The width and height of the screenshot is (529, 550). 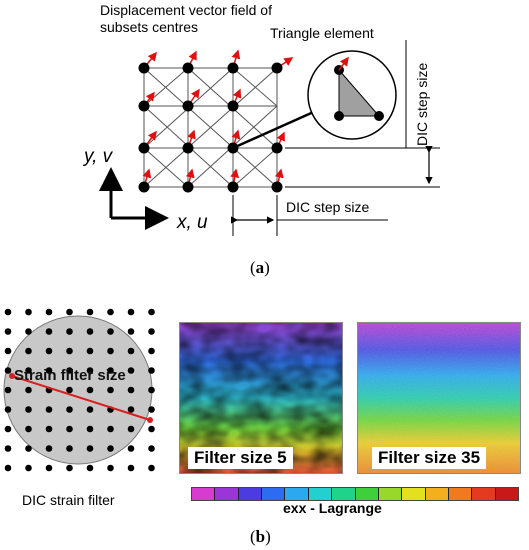 I want to click on triangle-element-shape, so click(x=359, y=92).